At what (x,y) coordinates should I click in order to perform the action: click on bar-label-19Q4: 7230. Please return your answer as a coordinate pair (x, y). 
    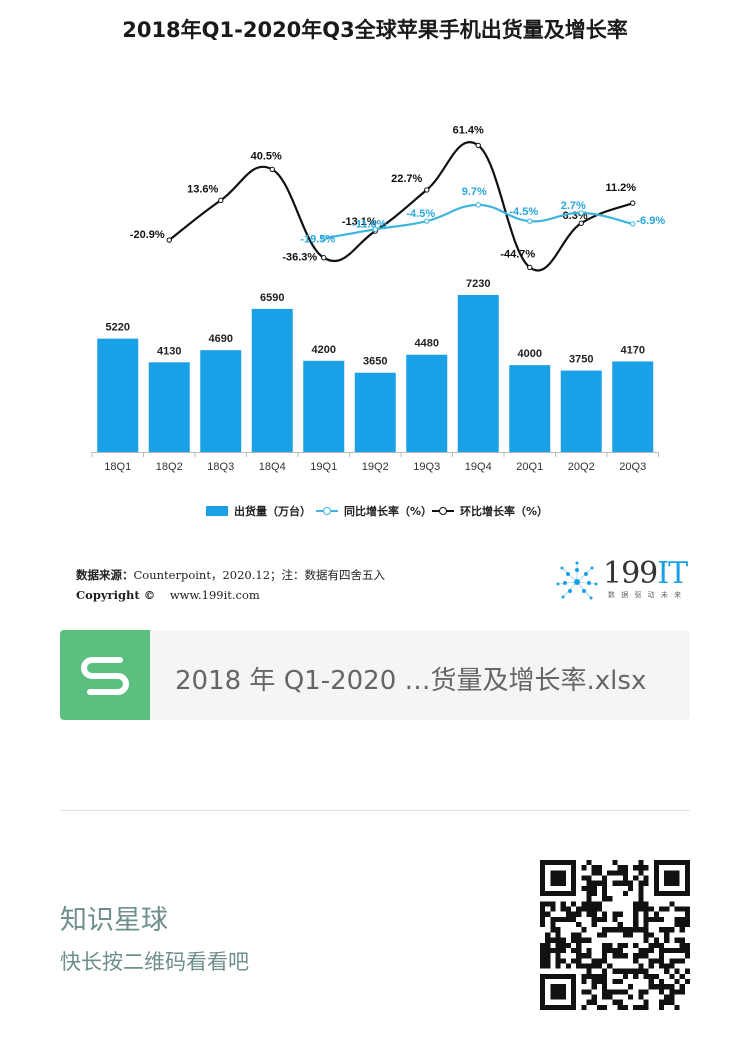
    Looking at the image, I should click on (478, 284).